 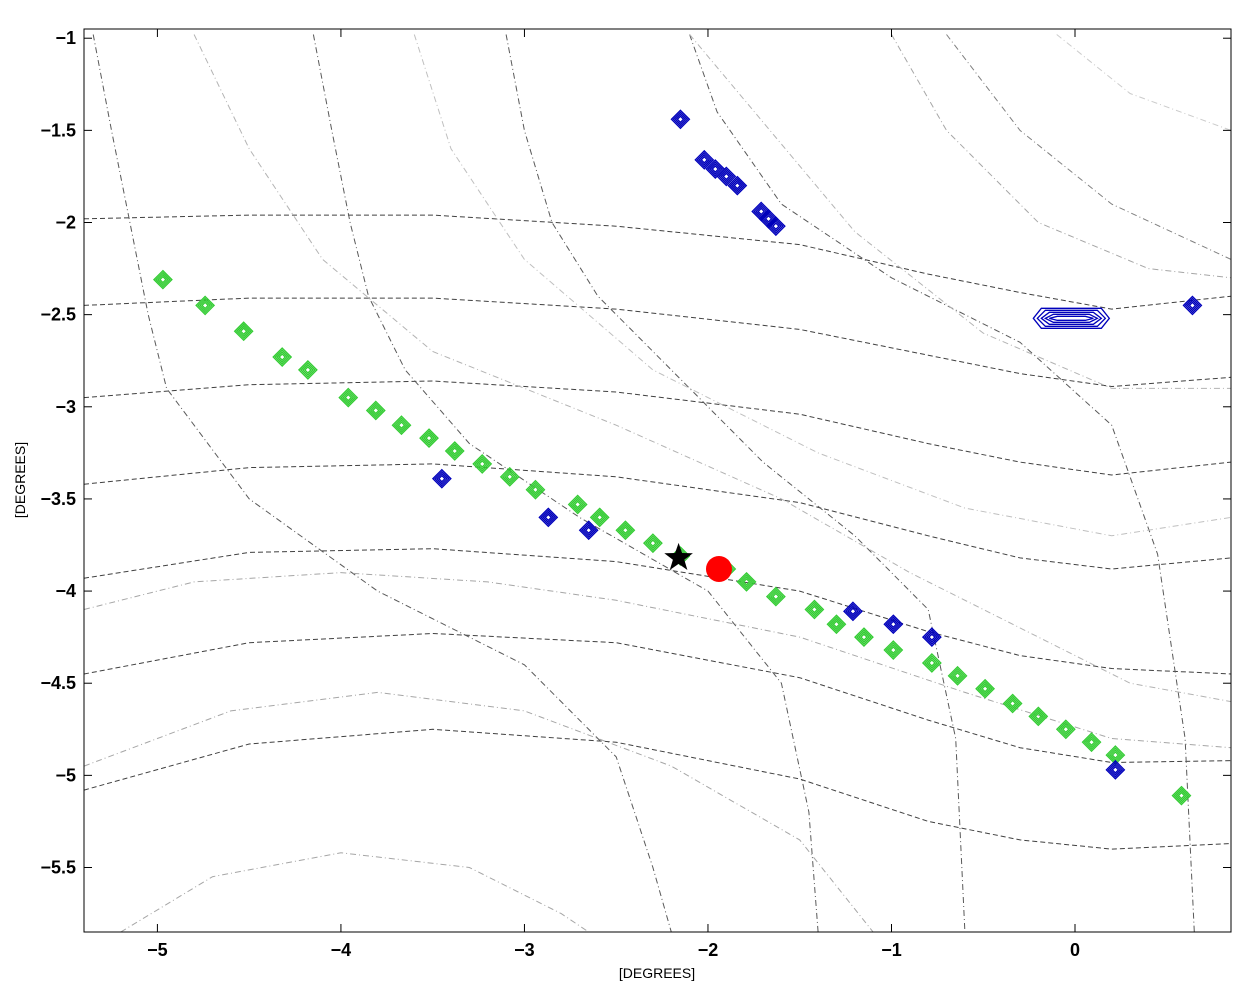 What do you see at coordinates (58, 868) in the screenshot?
I see `y-tick-label: −5.5` at bounding box center [58, 868].